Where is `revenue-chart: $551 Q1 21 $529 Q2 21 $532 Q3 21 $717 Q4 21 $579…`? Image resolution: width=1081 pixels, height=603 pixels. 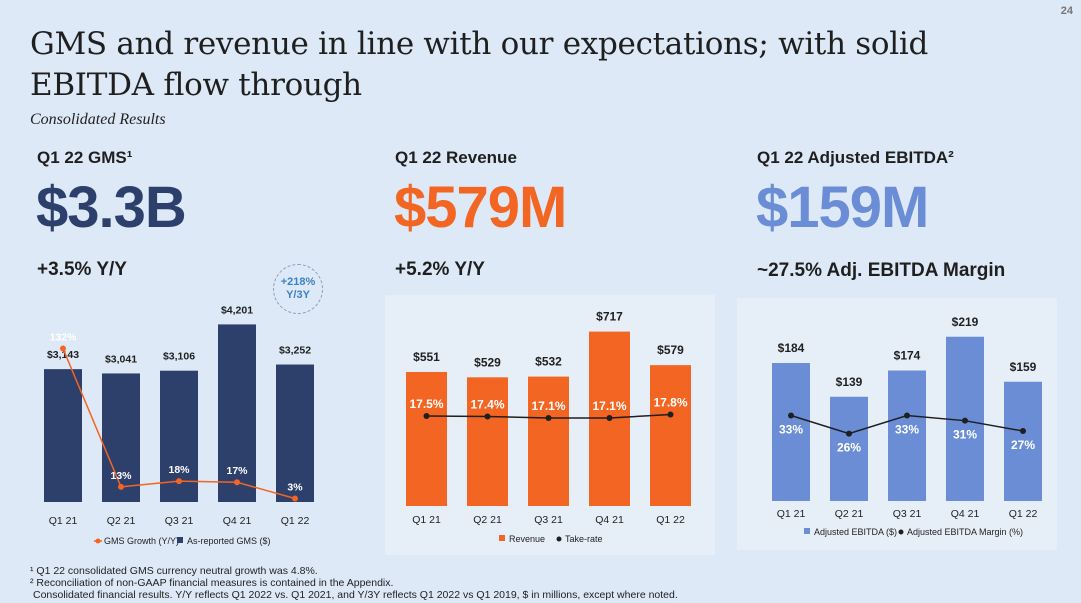
revenue-chart: $551 Q1 21 $529 Q2 21 $532 Q3 21 $717 Q4 21 $579… is located at coordinates (550, 425).